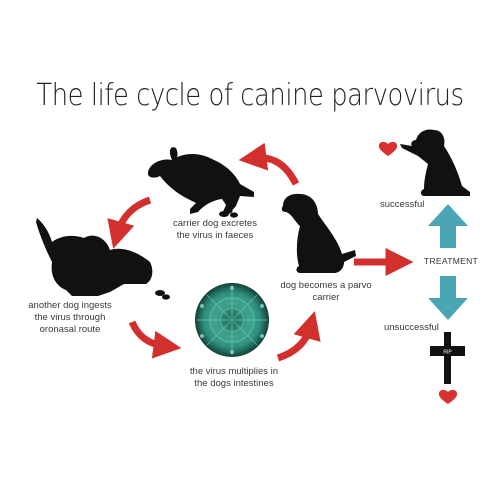 The height and width of the screenshot is (500, 500). Describe the element at coordinates (402, 204) in the screenshot. I see `successful-label: successful` at that location.